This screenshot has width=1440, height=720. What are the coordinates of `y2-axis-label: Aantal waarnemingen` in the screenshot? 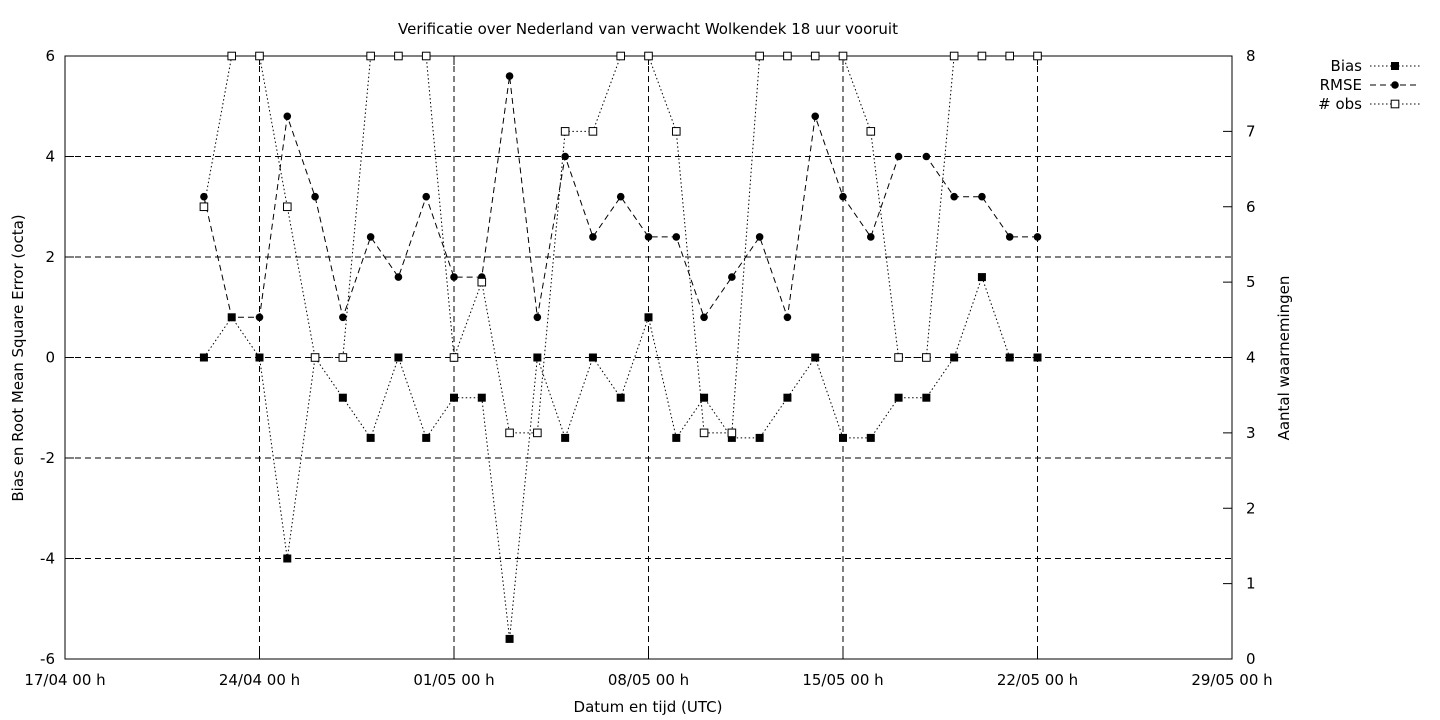 It's located at (1284, 358).